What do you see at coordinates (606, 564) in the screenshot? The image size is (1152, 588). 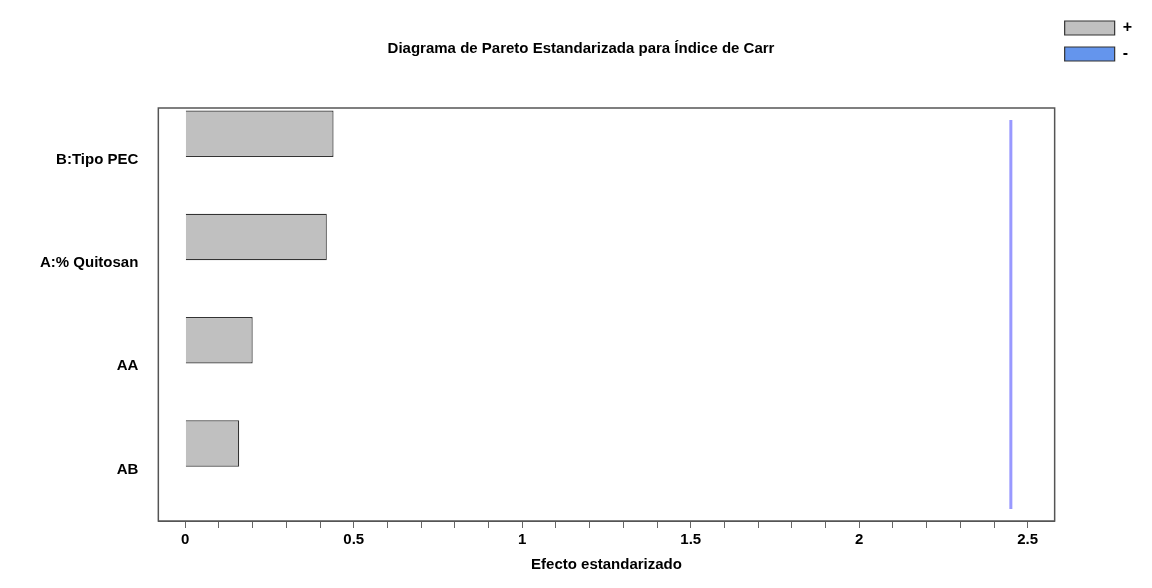 I see `x-axis-title: Efecto estandarizado` at bounding box center [606, 564].